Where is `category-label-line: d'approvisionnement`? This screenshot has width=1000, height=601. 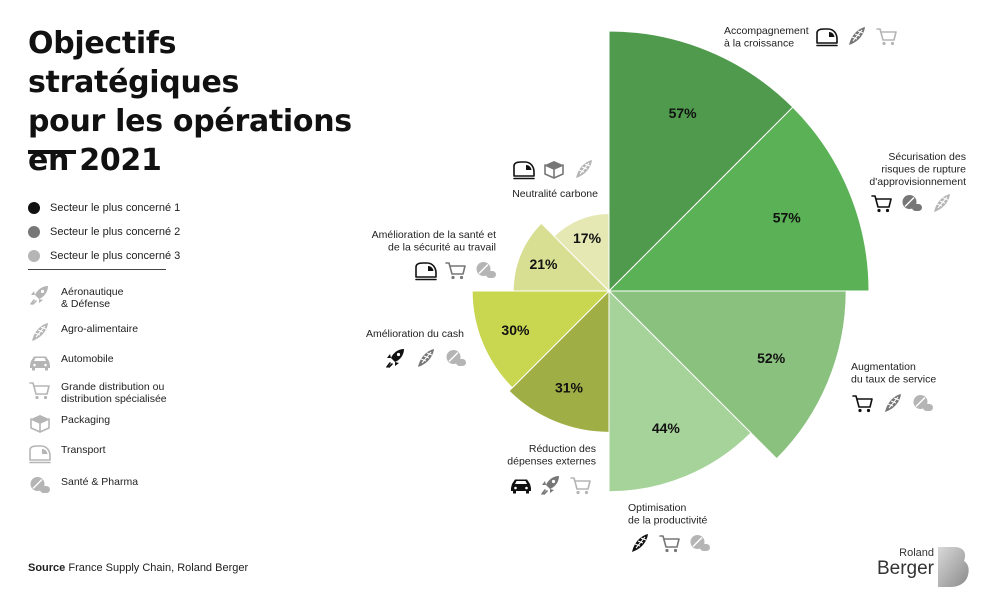 category-label-line: d'approvisionnement is located at coordinates (917, 182).